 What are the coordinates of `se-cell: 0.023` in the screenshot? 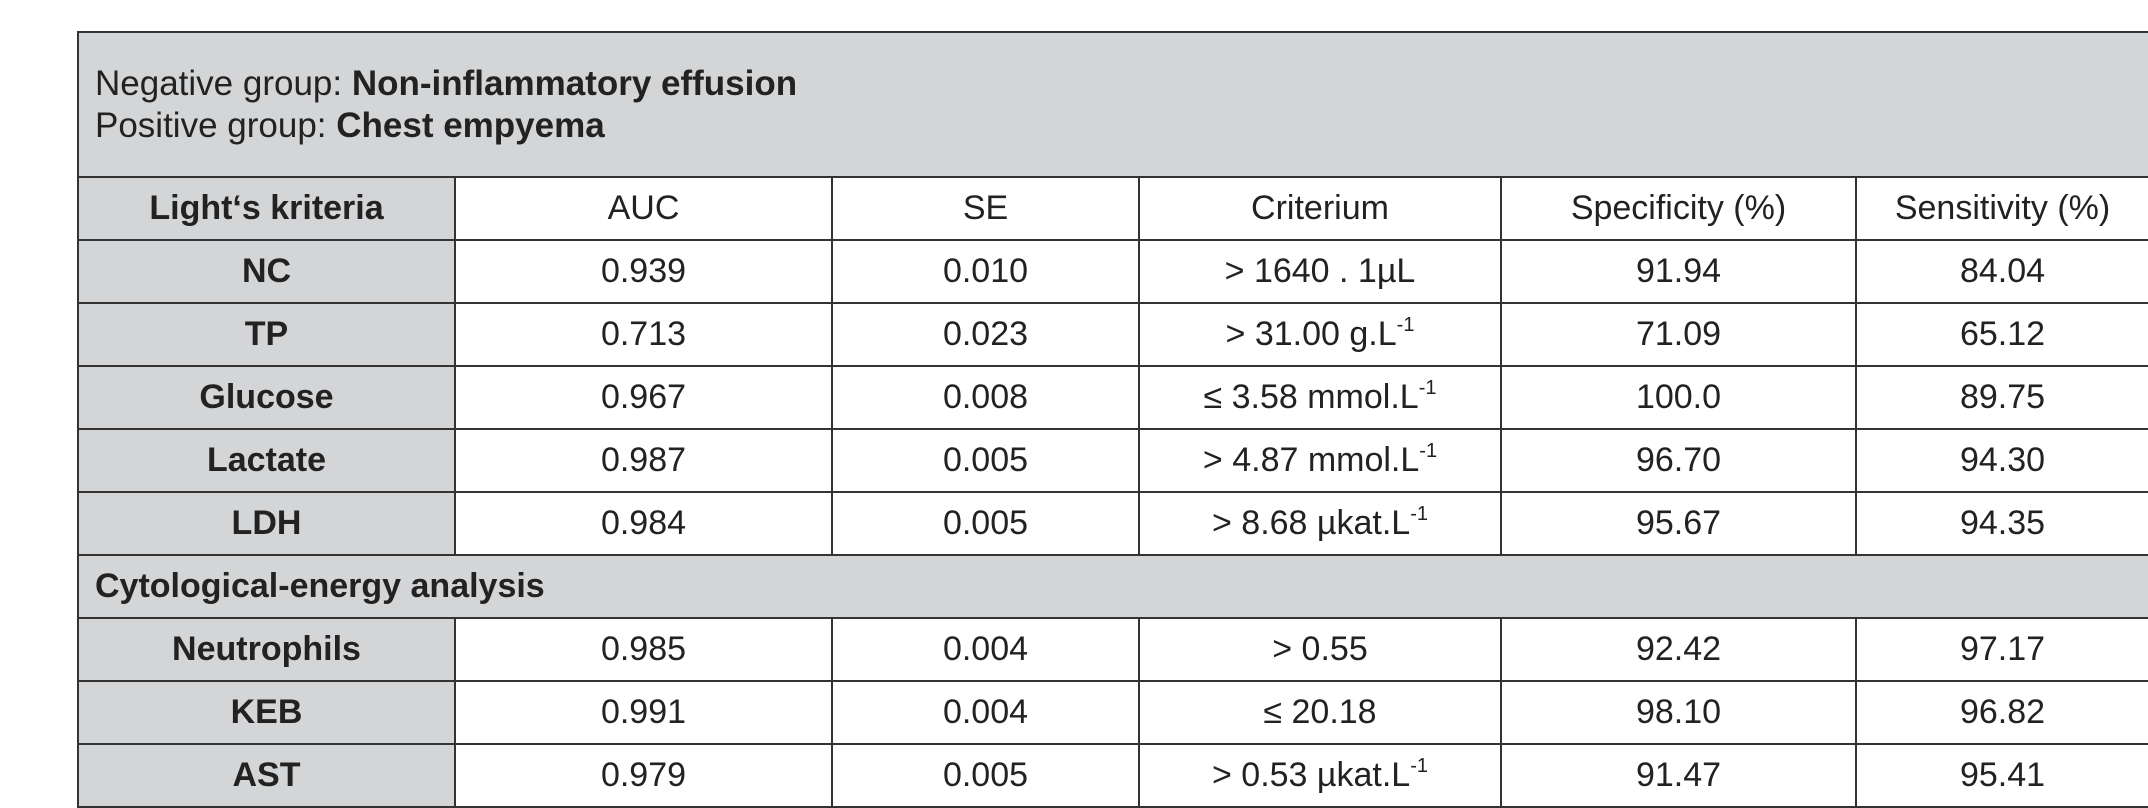 It's located at (985, 334).